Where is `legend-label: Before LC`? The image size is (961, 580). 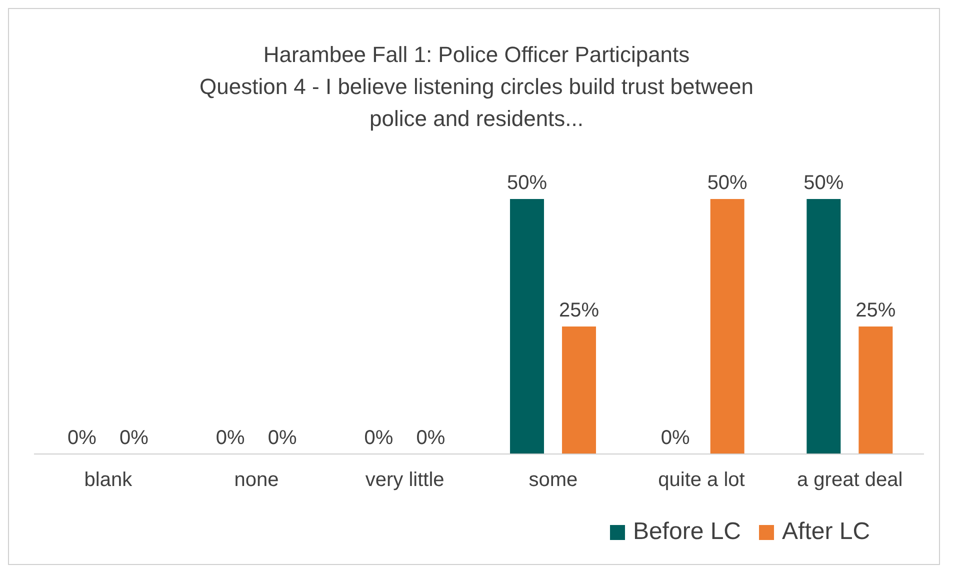
legend-label: Before LC is located at coordinates (687, 532).